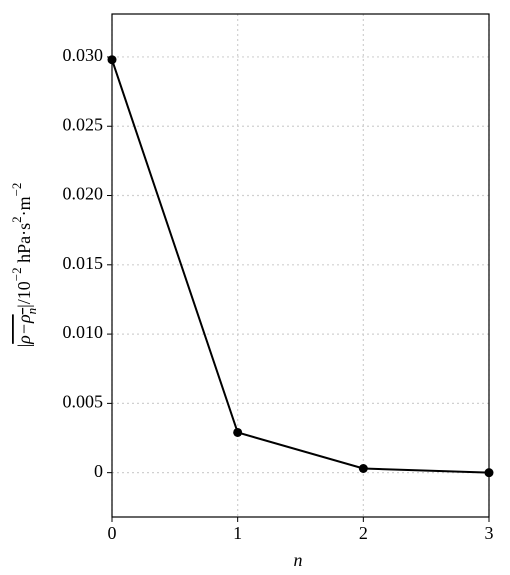 The height and width of the screenshot is (575, 510). What do you see at coordinates (24, 206) in the screenshot?
I see `y-label-part: ·m` at bounding box center [24, 206].